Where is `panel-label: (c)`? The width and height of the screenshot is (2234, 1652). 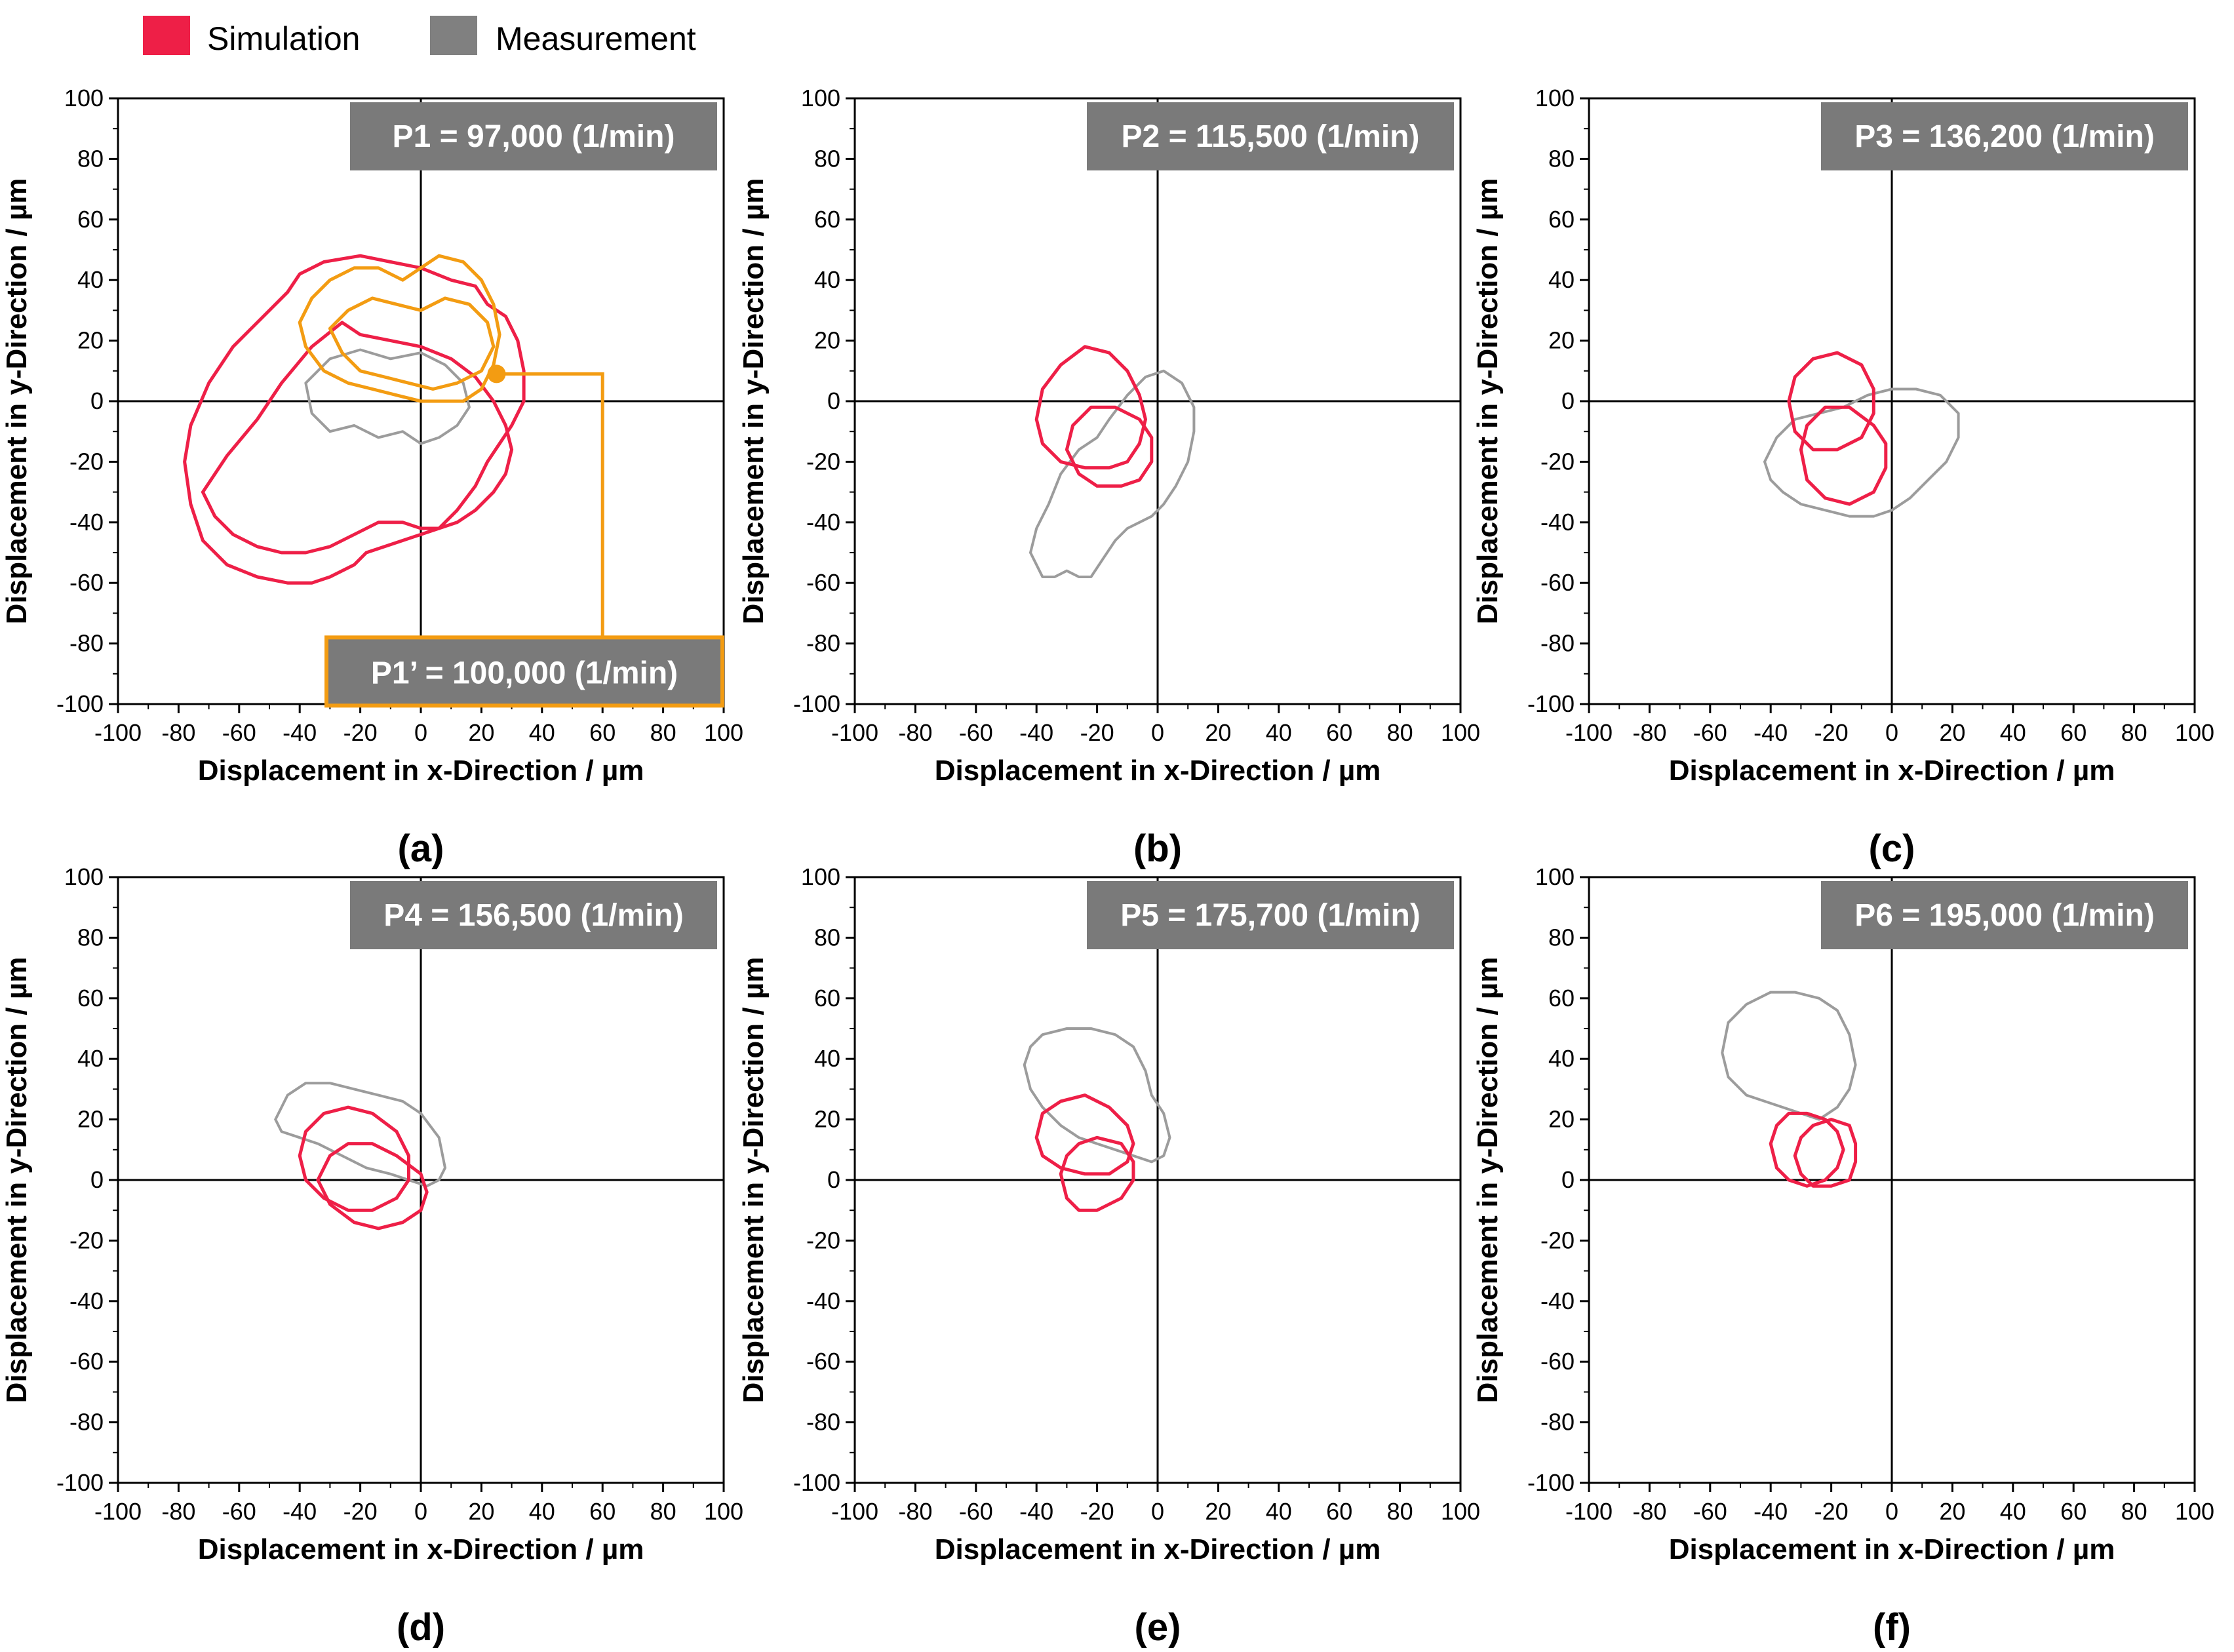 panel-label: (c) is located at coordinates (1892, 848).